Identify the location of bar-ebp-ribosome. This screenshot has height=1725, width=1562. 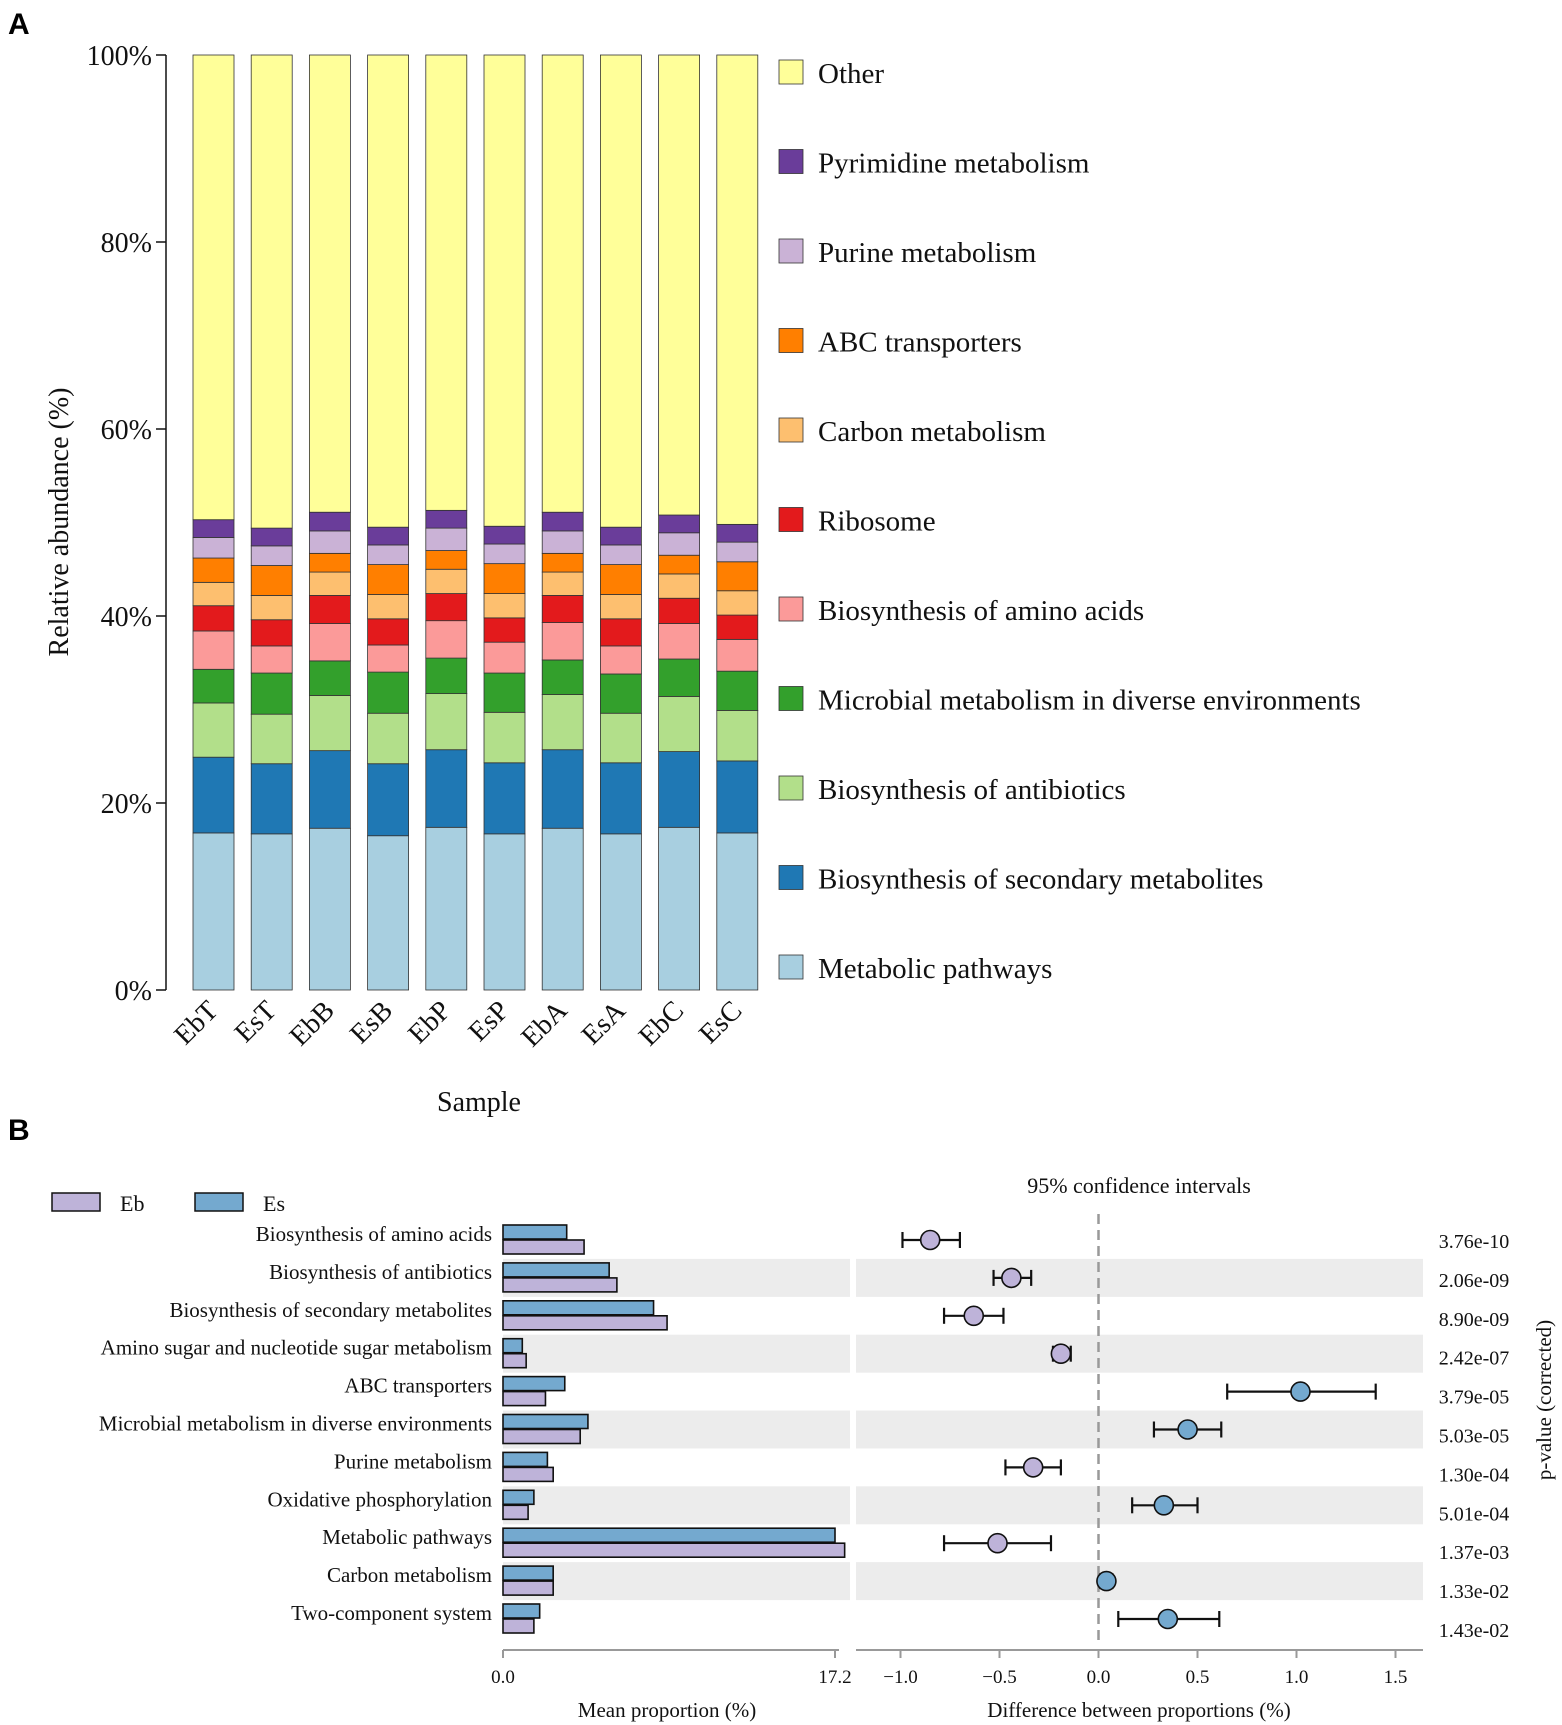
(446, 607).